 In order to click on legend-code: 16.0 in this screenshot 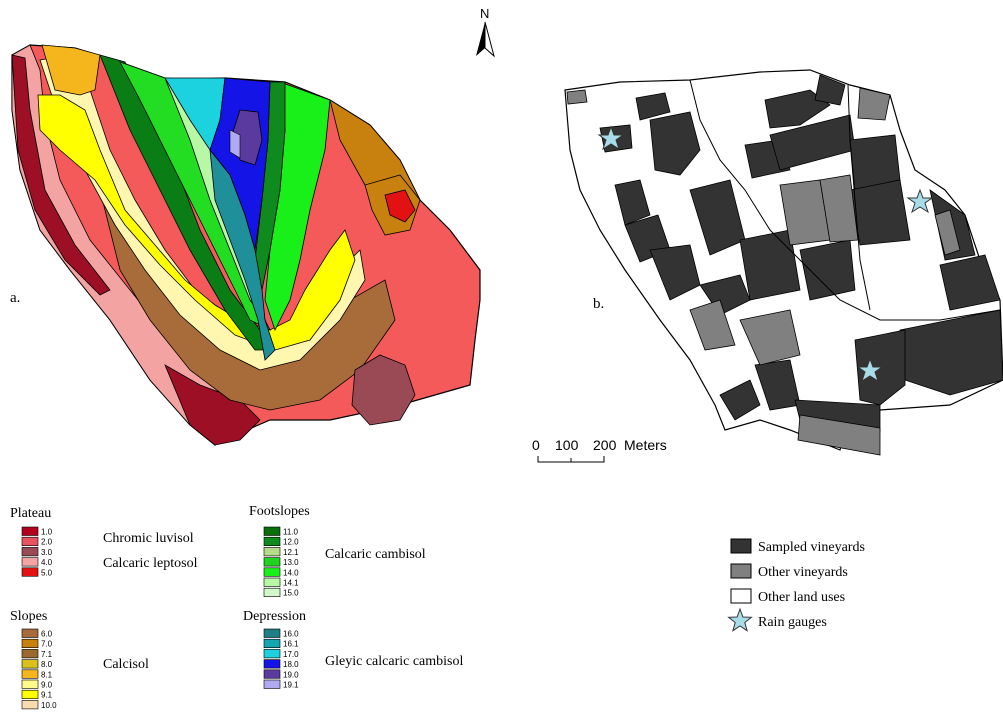, I will do `click(291, 634)`.